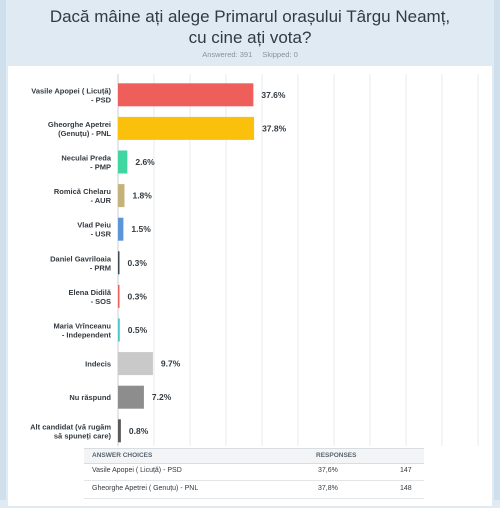 This screenshot has height=508, width=500. Describe the element at coordinates (328, 488) in the screenshot. I see `table-row-percent: 37,8%` at that location.